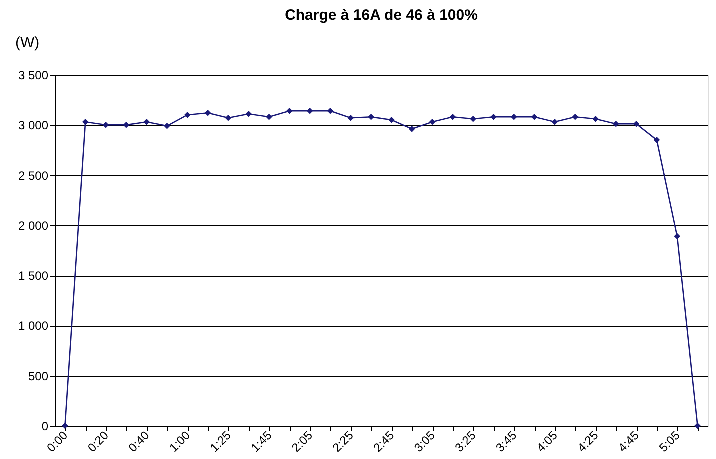  I want to click on y-tick-label: 2 000, so click(33, 225).